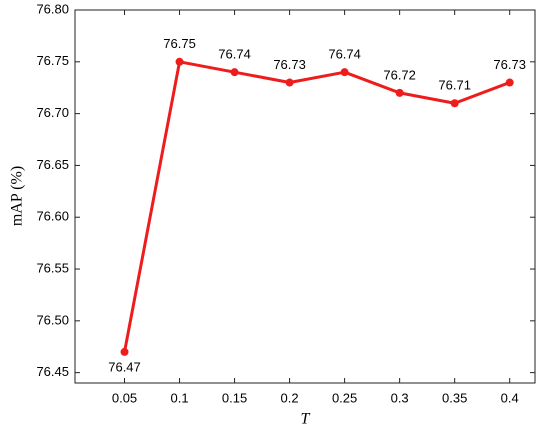  I want to click on data-label: 76.71, so click(454, 85).